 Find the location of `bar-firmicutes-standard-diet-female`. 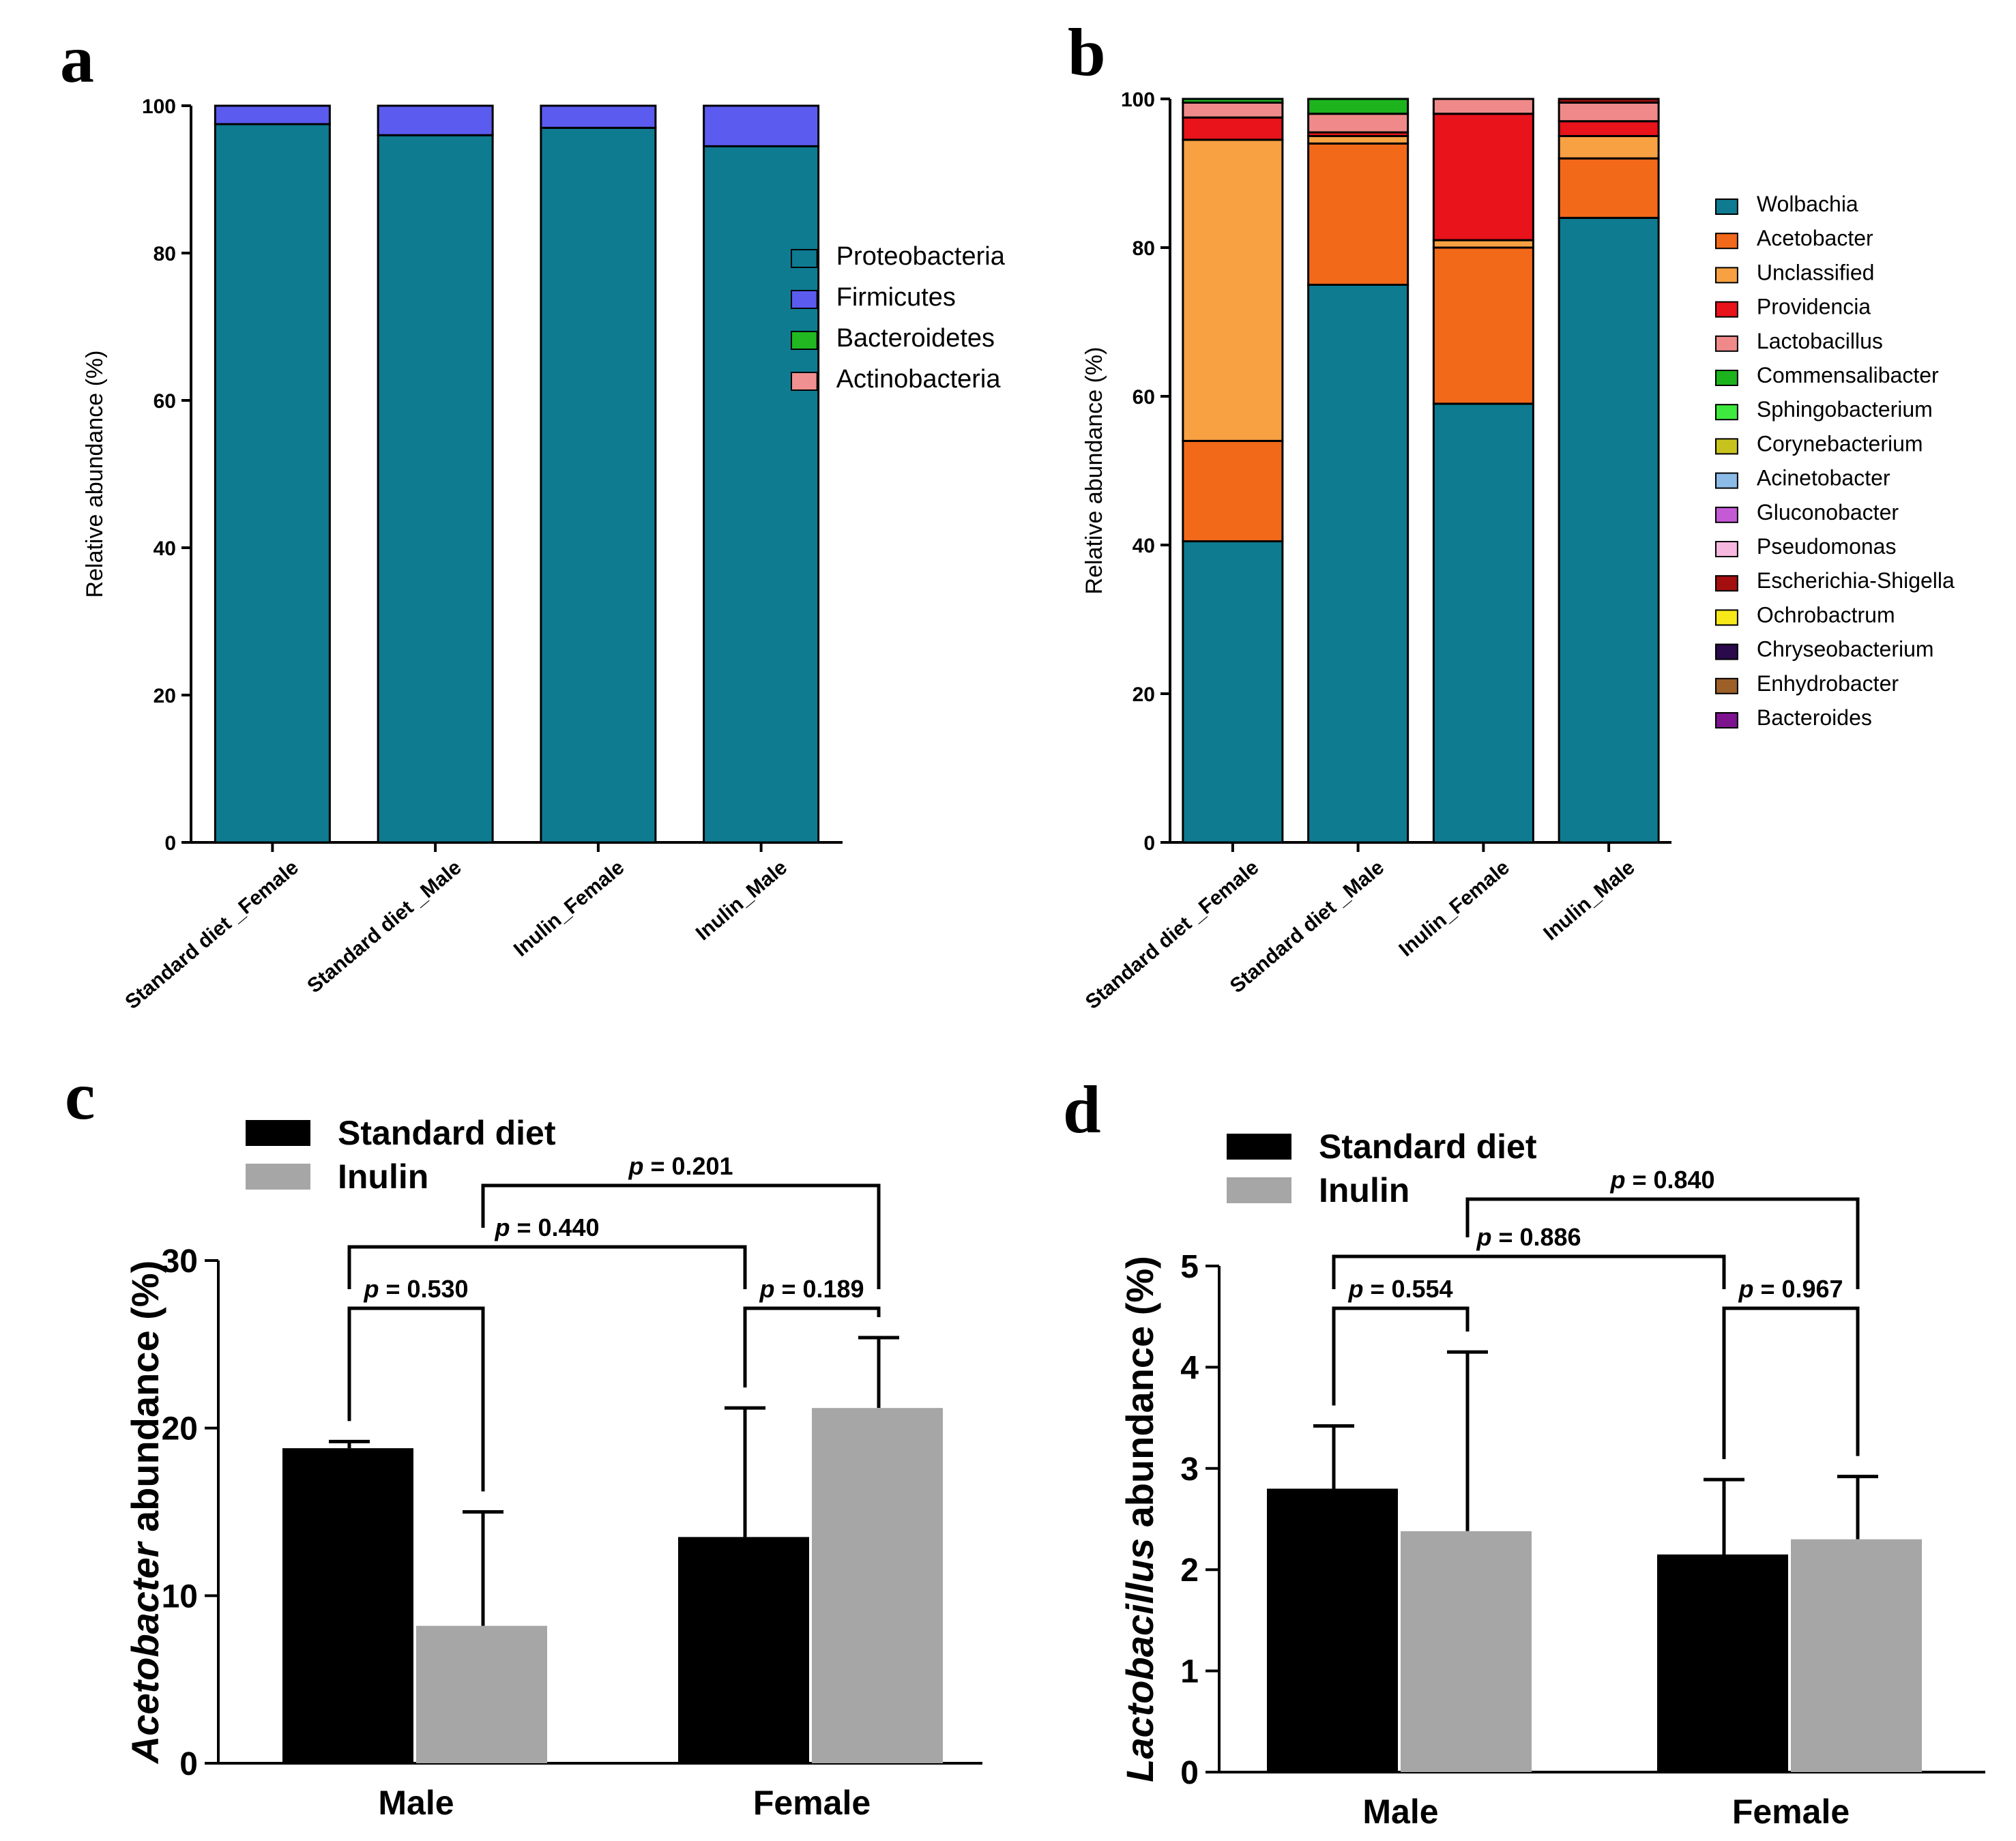

bar-firmicutes-standard-diet-female is located at coordinates (272, 115).